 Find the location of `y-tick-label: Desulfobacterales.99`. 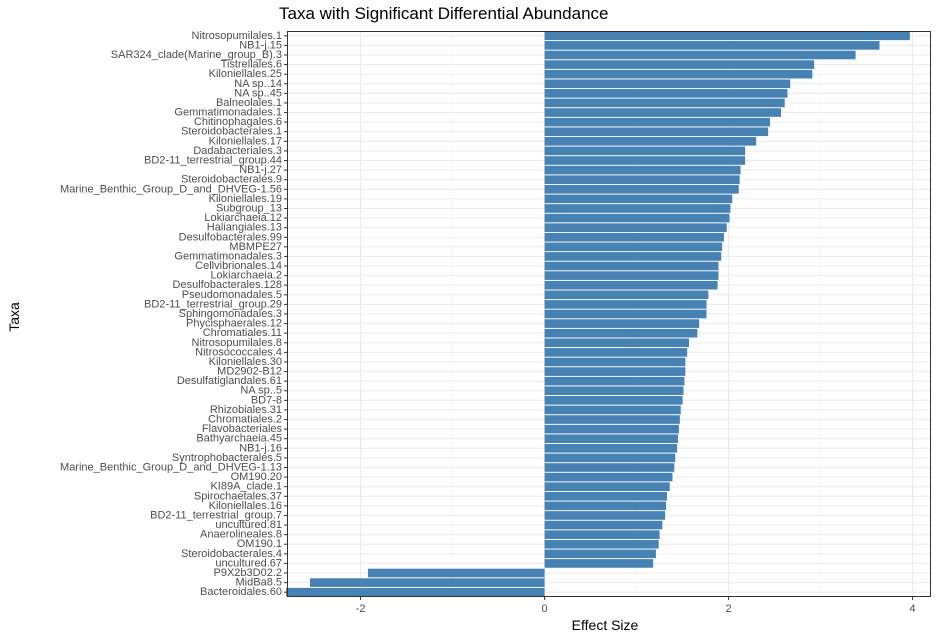

y-tick-label: Desulfobacterales.99 is located at coordinates (230, 237).